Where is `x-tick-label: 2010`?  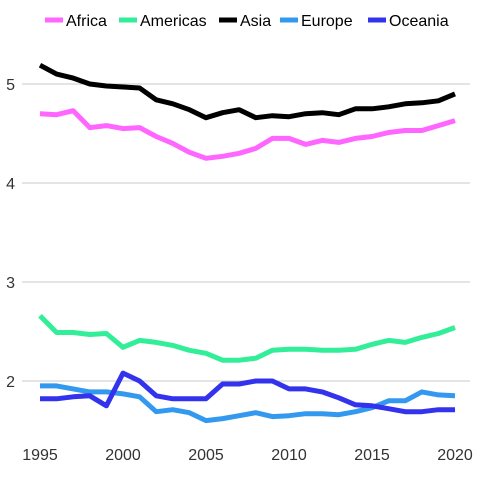
x-tick-label: 2010 is located at coordinates (289, 455).